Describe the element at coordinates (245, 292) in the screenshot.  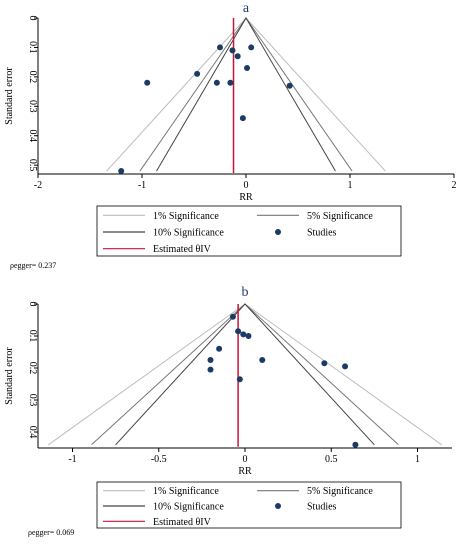
I see `panel-label: b` at that location.